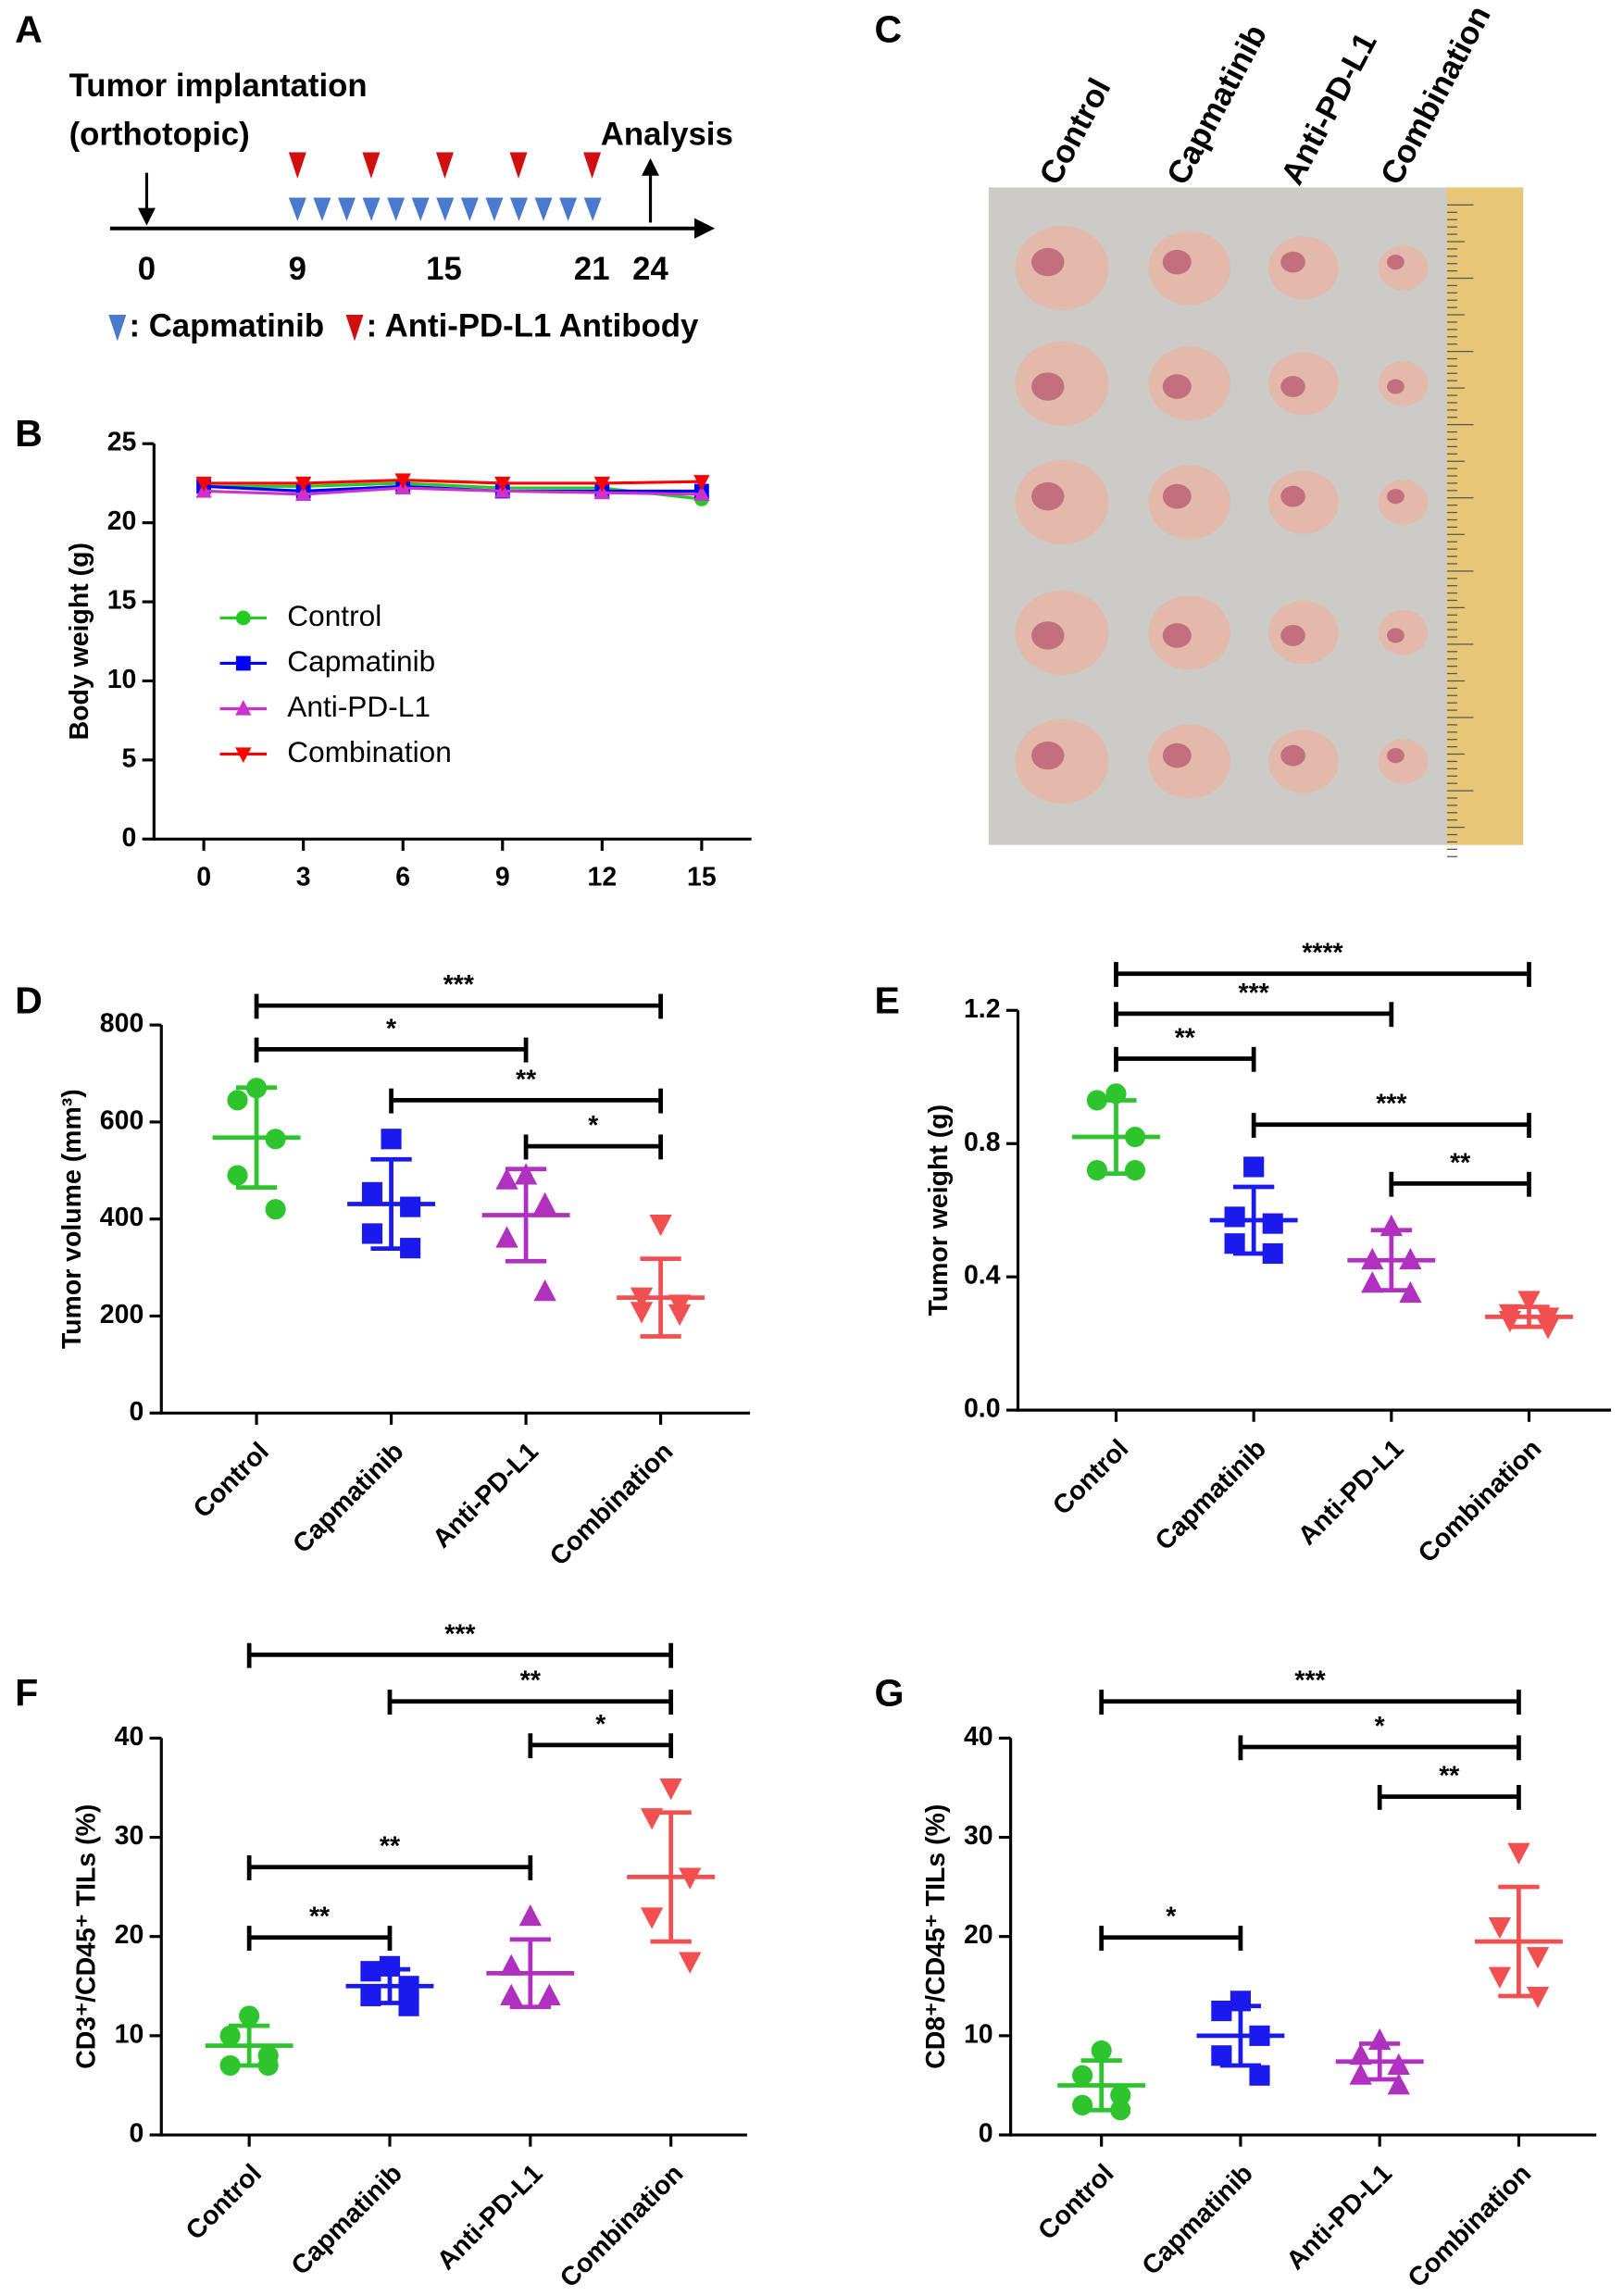  Describe the element at coordinates (122, 601) in the screenshot. I see `y-tick-label: 15` at that location.